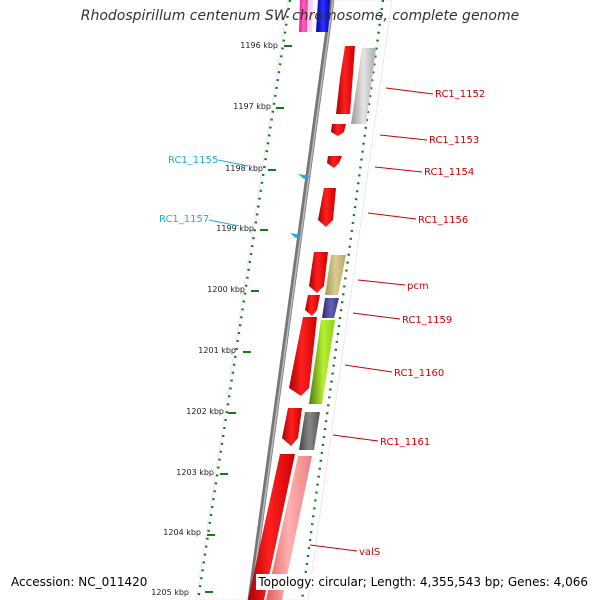 Image resolution: width=600 pixels, height=600 pixels. I want to click on gene-block-red-long, so click(271, 527).